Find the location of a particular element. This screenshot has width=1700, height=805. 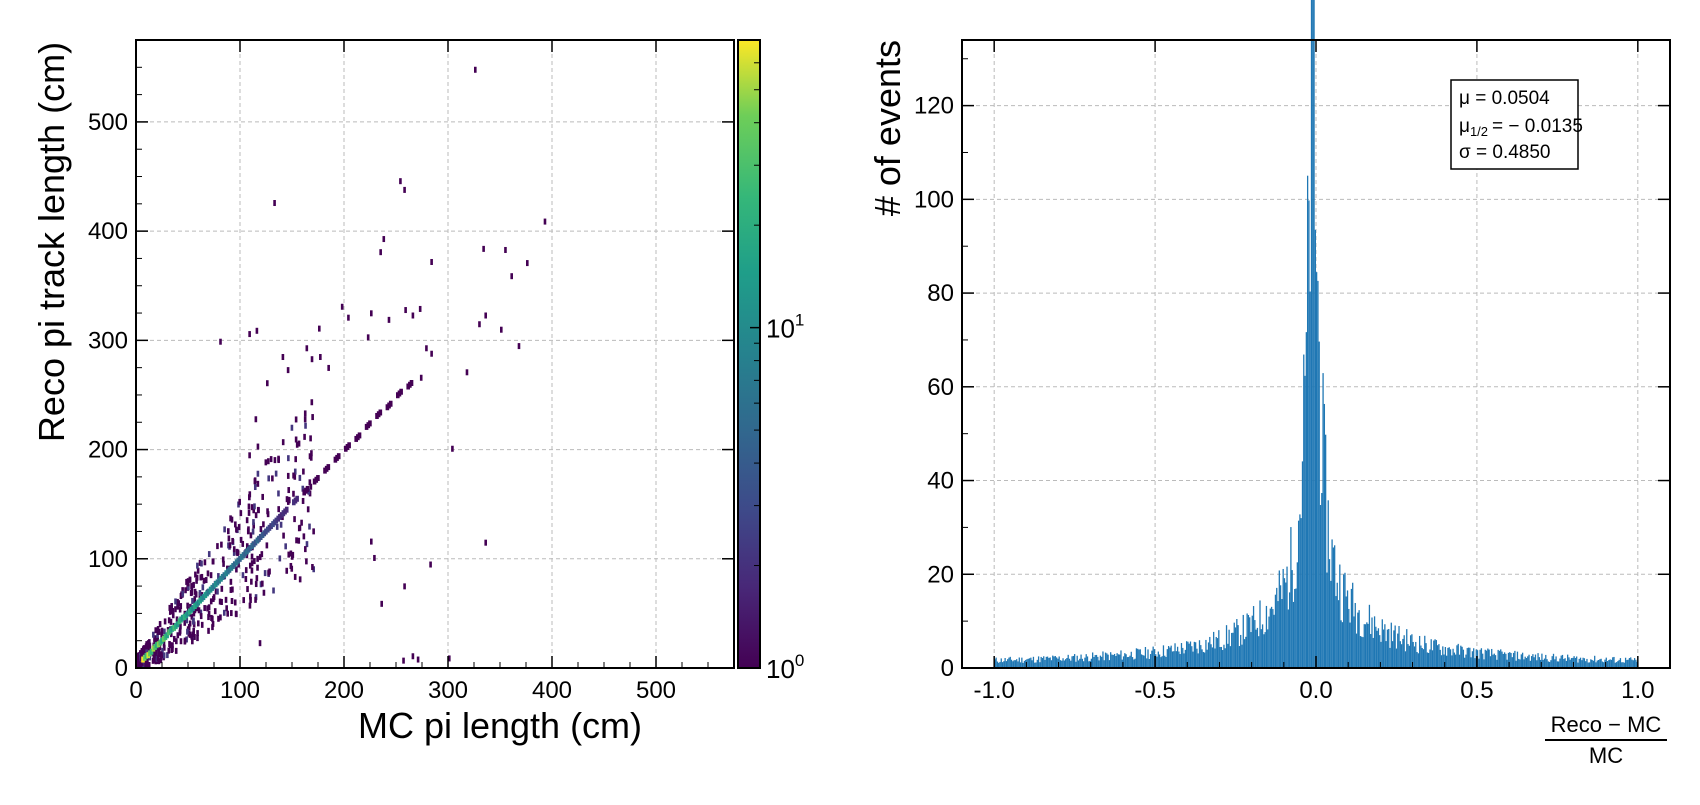

stats-median-subscript: 1/2 is located at coordinates (1479, 131).